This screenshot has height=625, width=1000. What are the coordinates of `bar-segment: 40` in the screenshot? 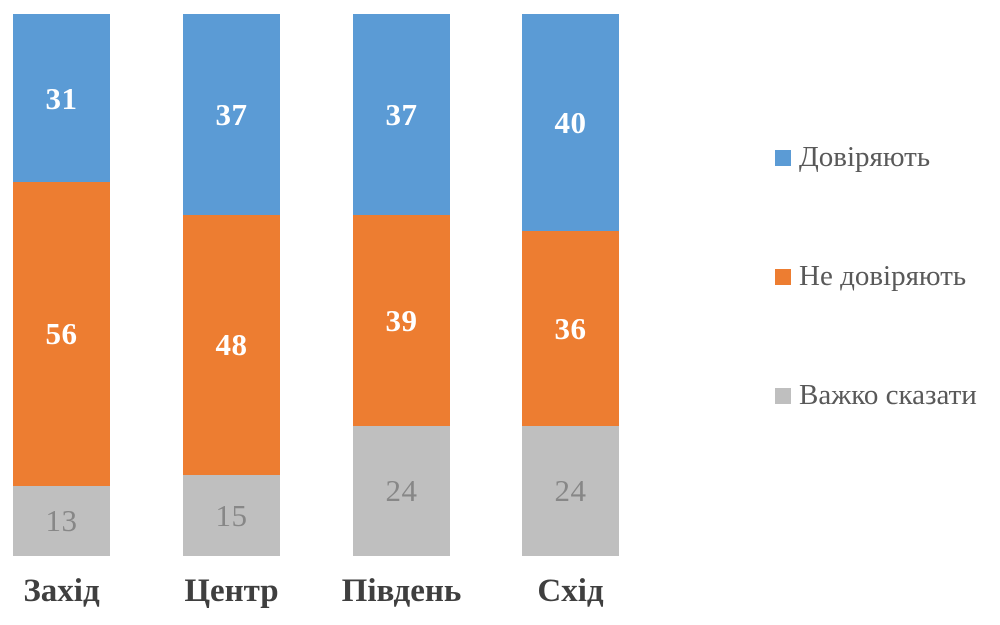 It's located at (570, 122).